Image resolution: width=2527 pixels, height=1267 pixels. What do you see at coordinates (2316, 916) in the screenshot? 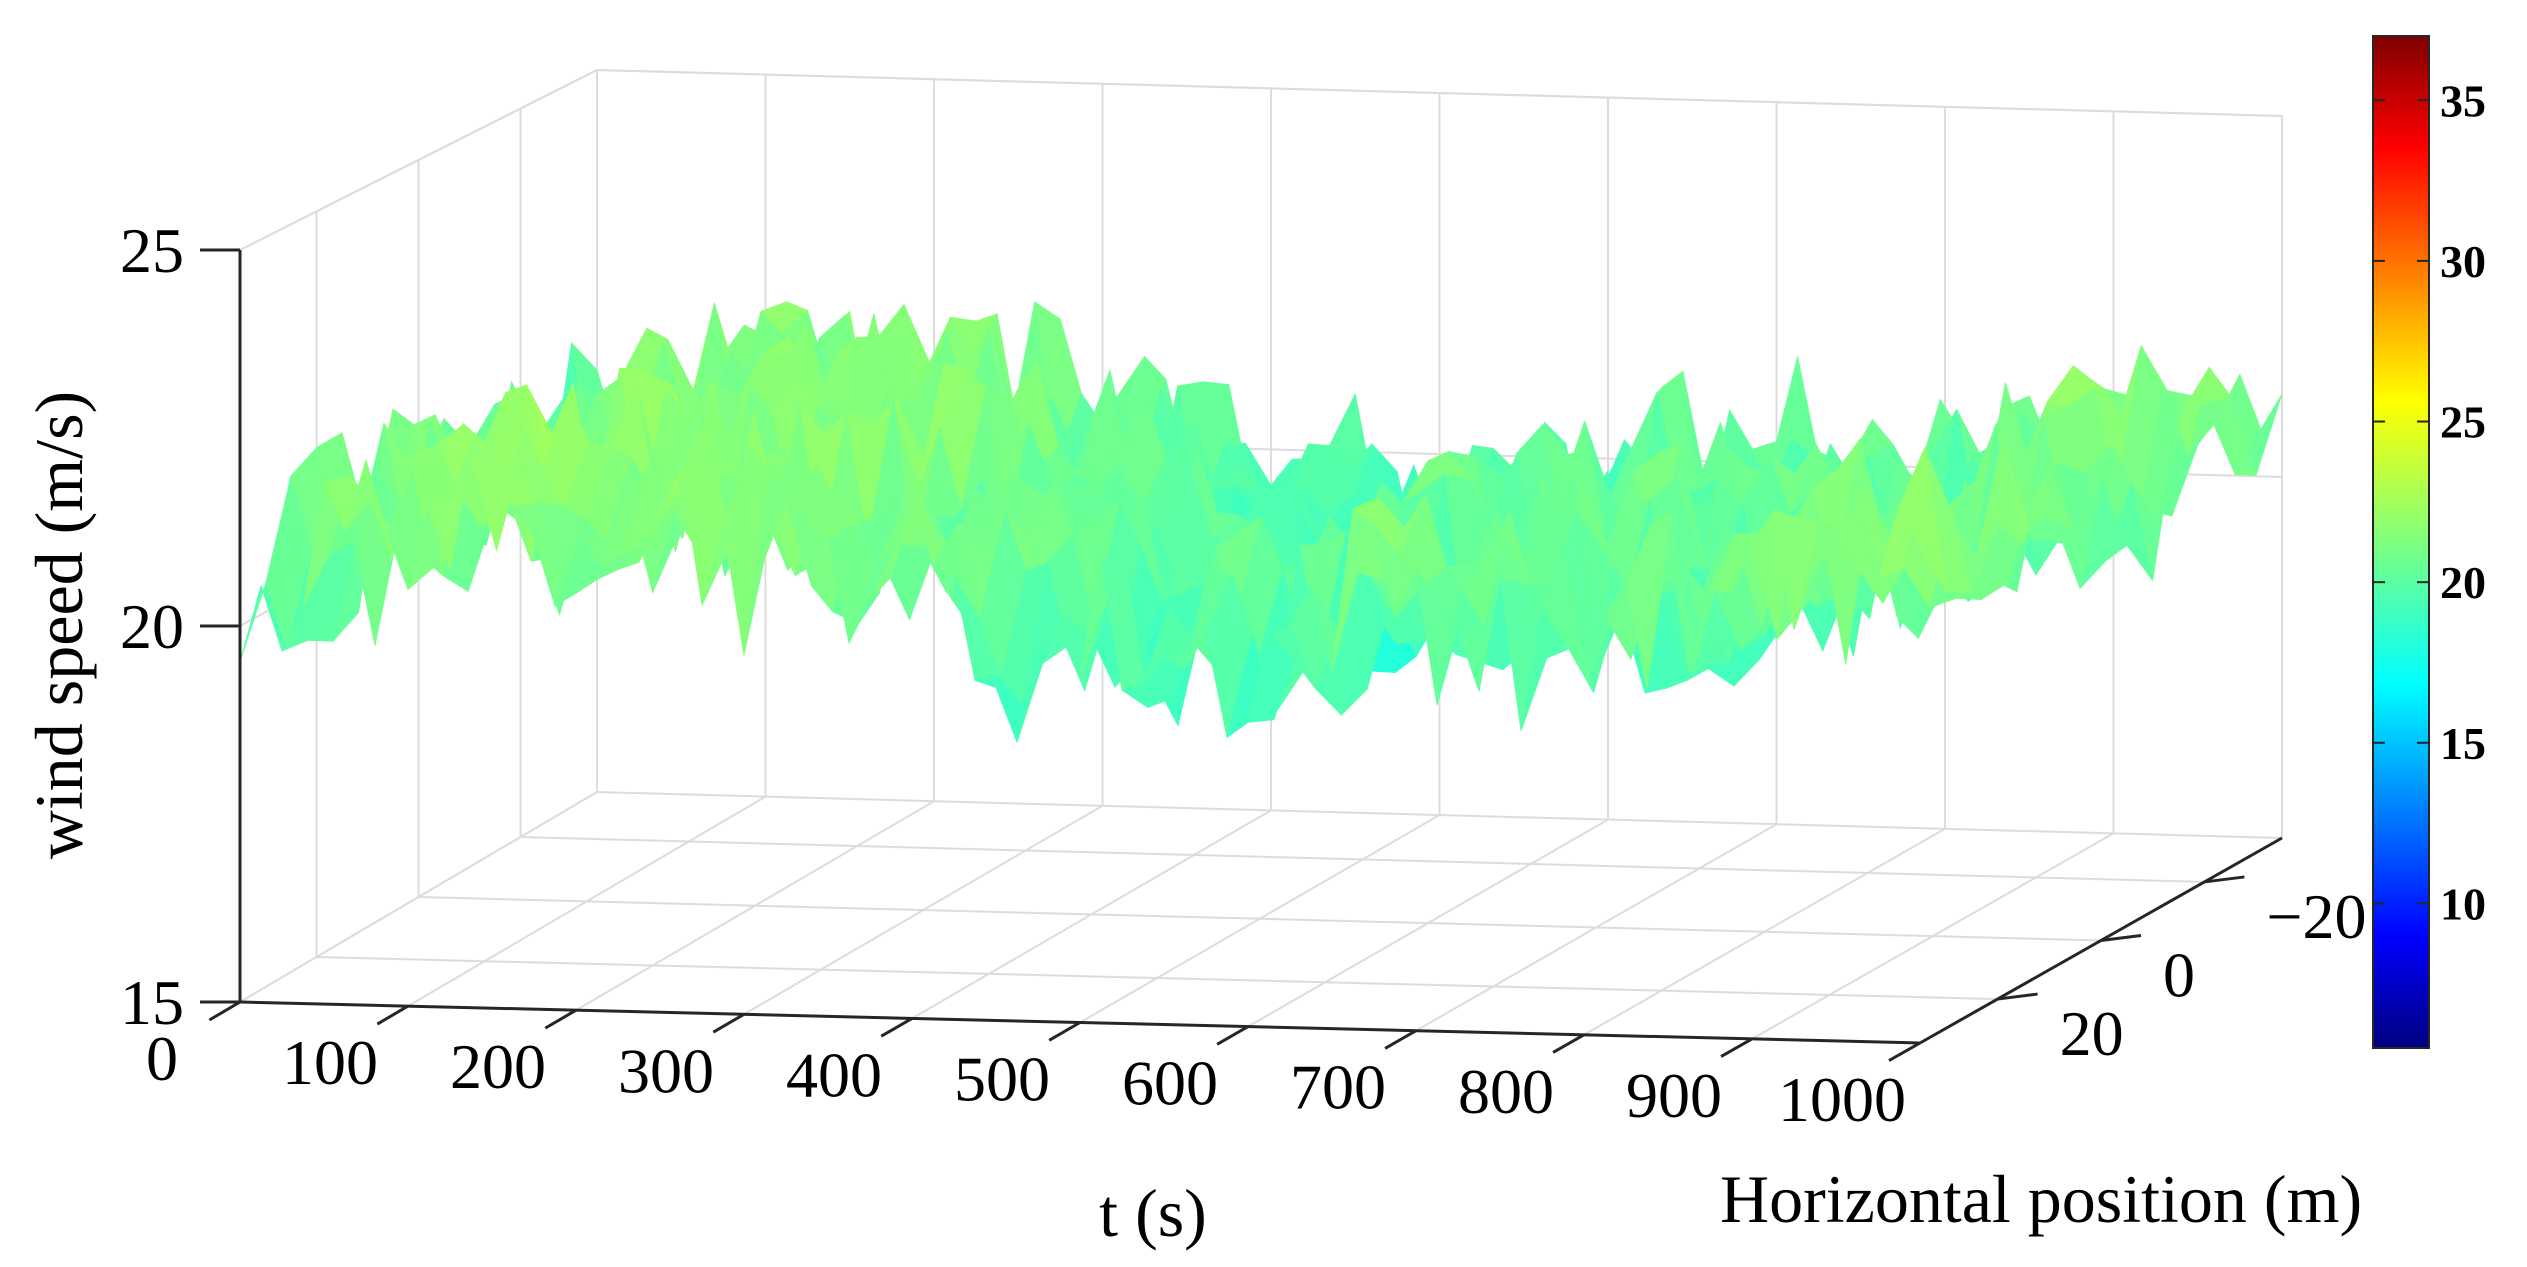
I see `y-tick-label: −20` at bounding box center [2316, 916].